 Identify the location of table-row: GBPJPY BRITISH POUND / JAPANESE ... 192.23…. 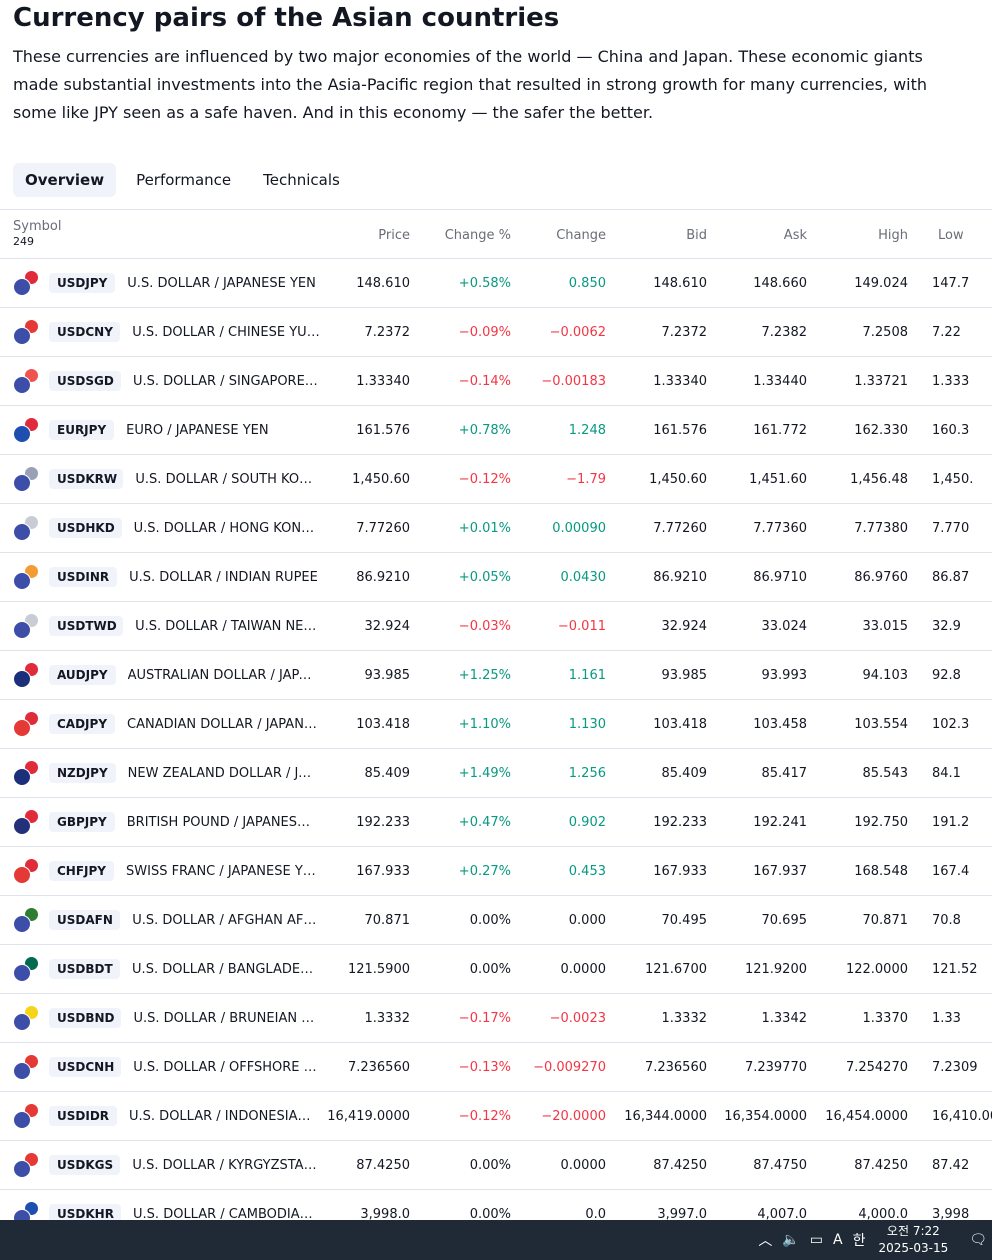
(496, 822).